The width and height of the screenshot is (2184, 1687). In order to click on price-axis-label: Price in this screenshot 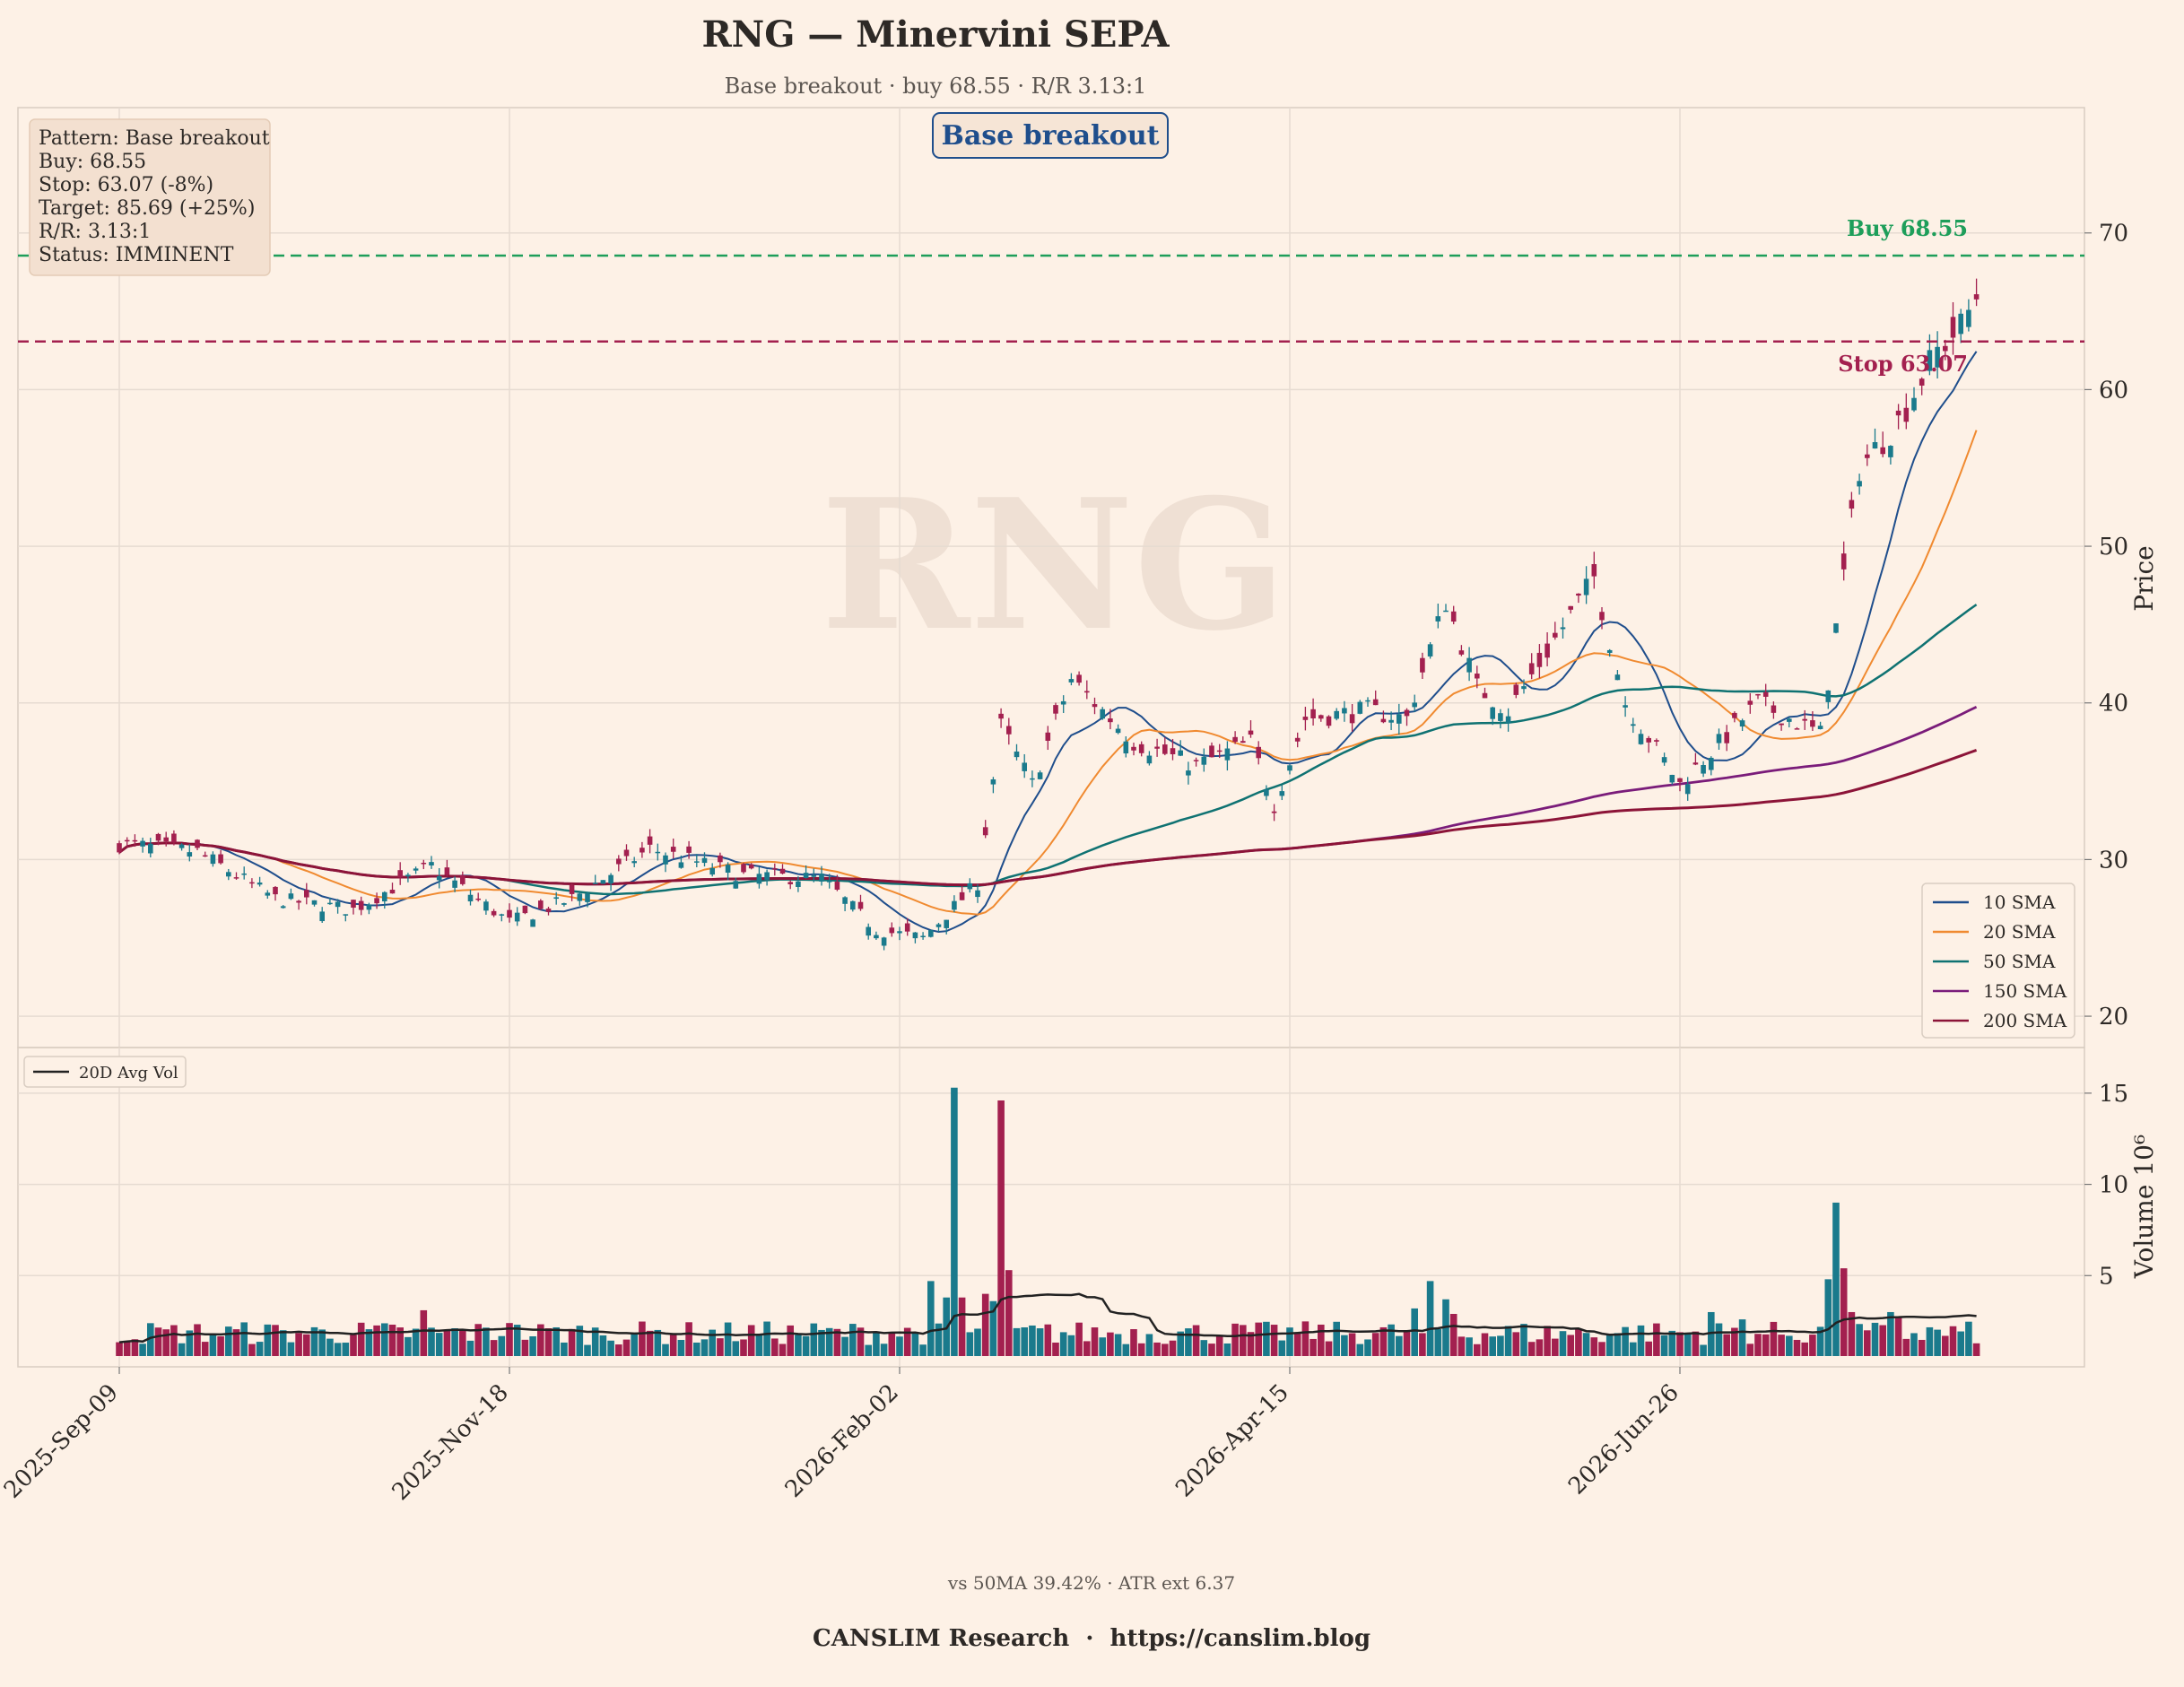, I will do `click(2144, 578)`.